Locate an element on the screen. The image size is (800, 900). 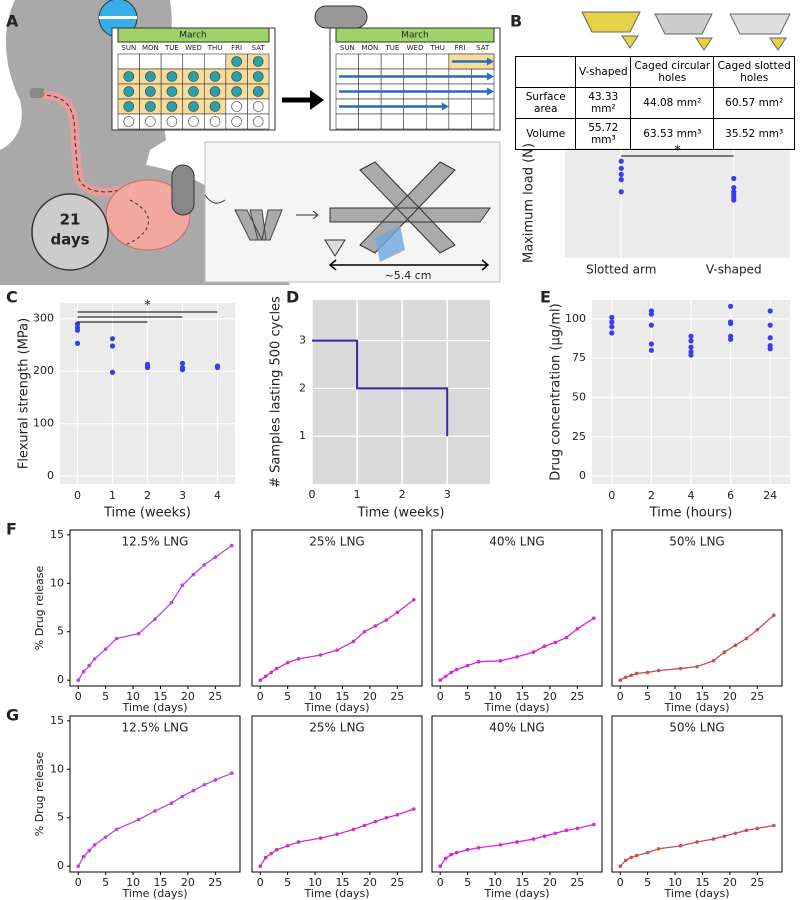
x-tick-label: 1 is located at coordinates (112, 495).